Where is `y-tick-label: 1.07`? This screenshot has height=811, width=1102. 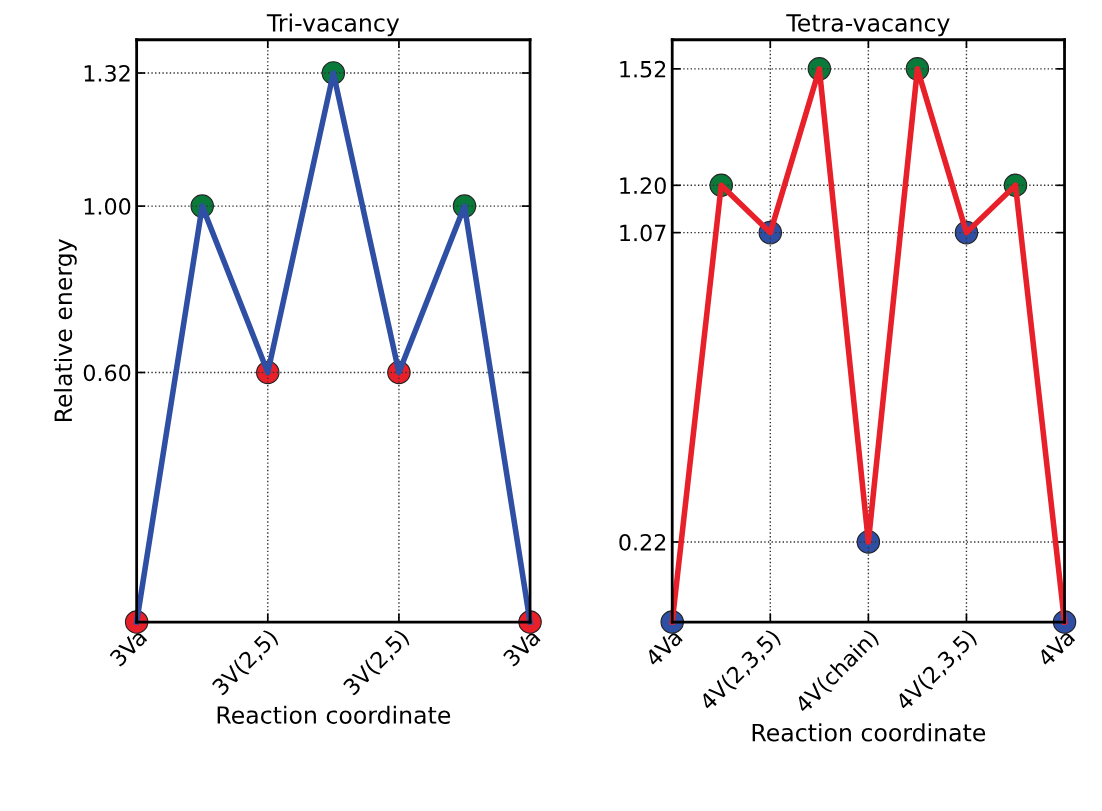
y-tick-label: 1.07 is located at coordinates (643, 233).